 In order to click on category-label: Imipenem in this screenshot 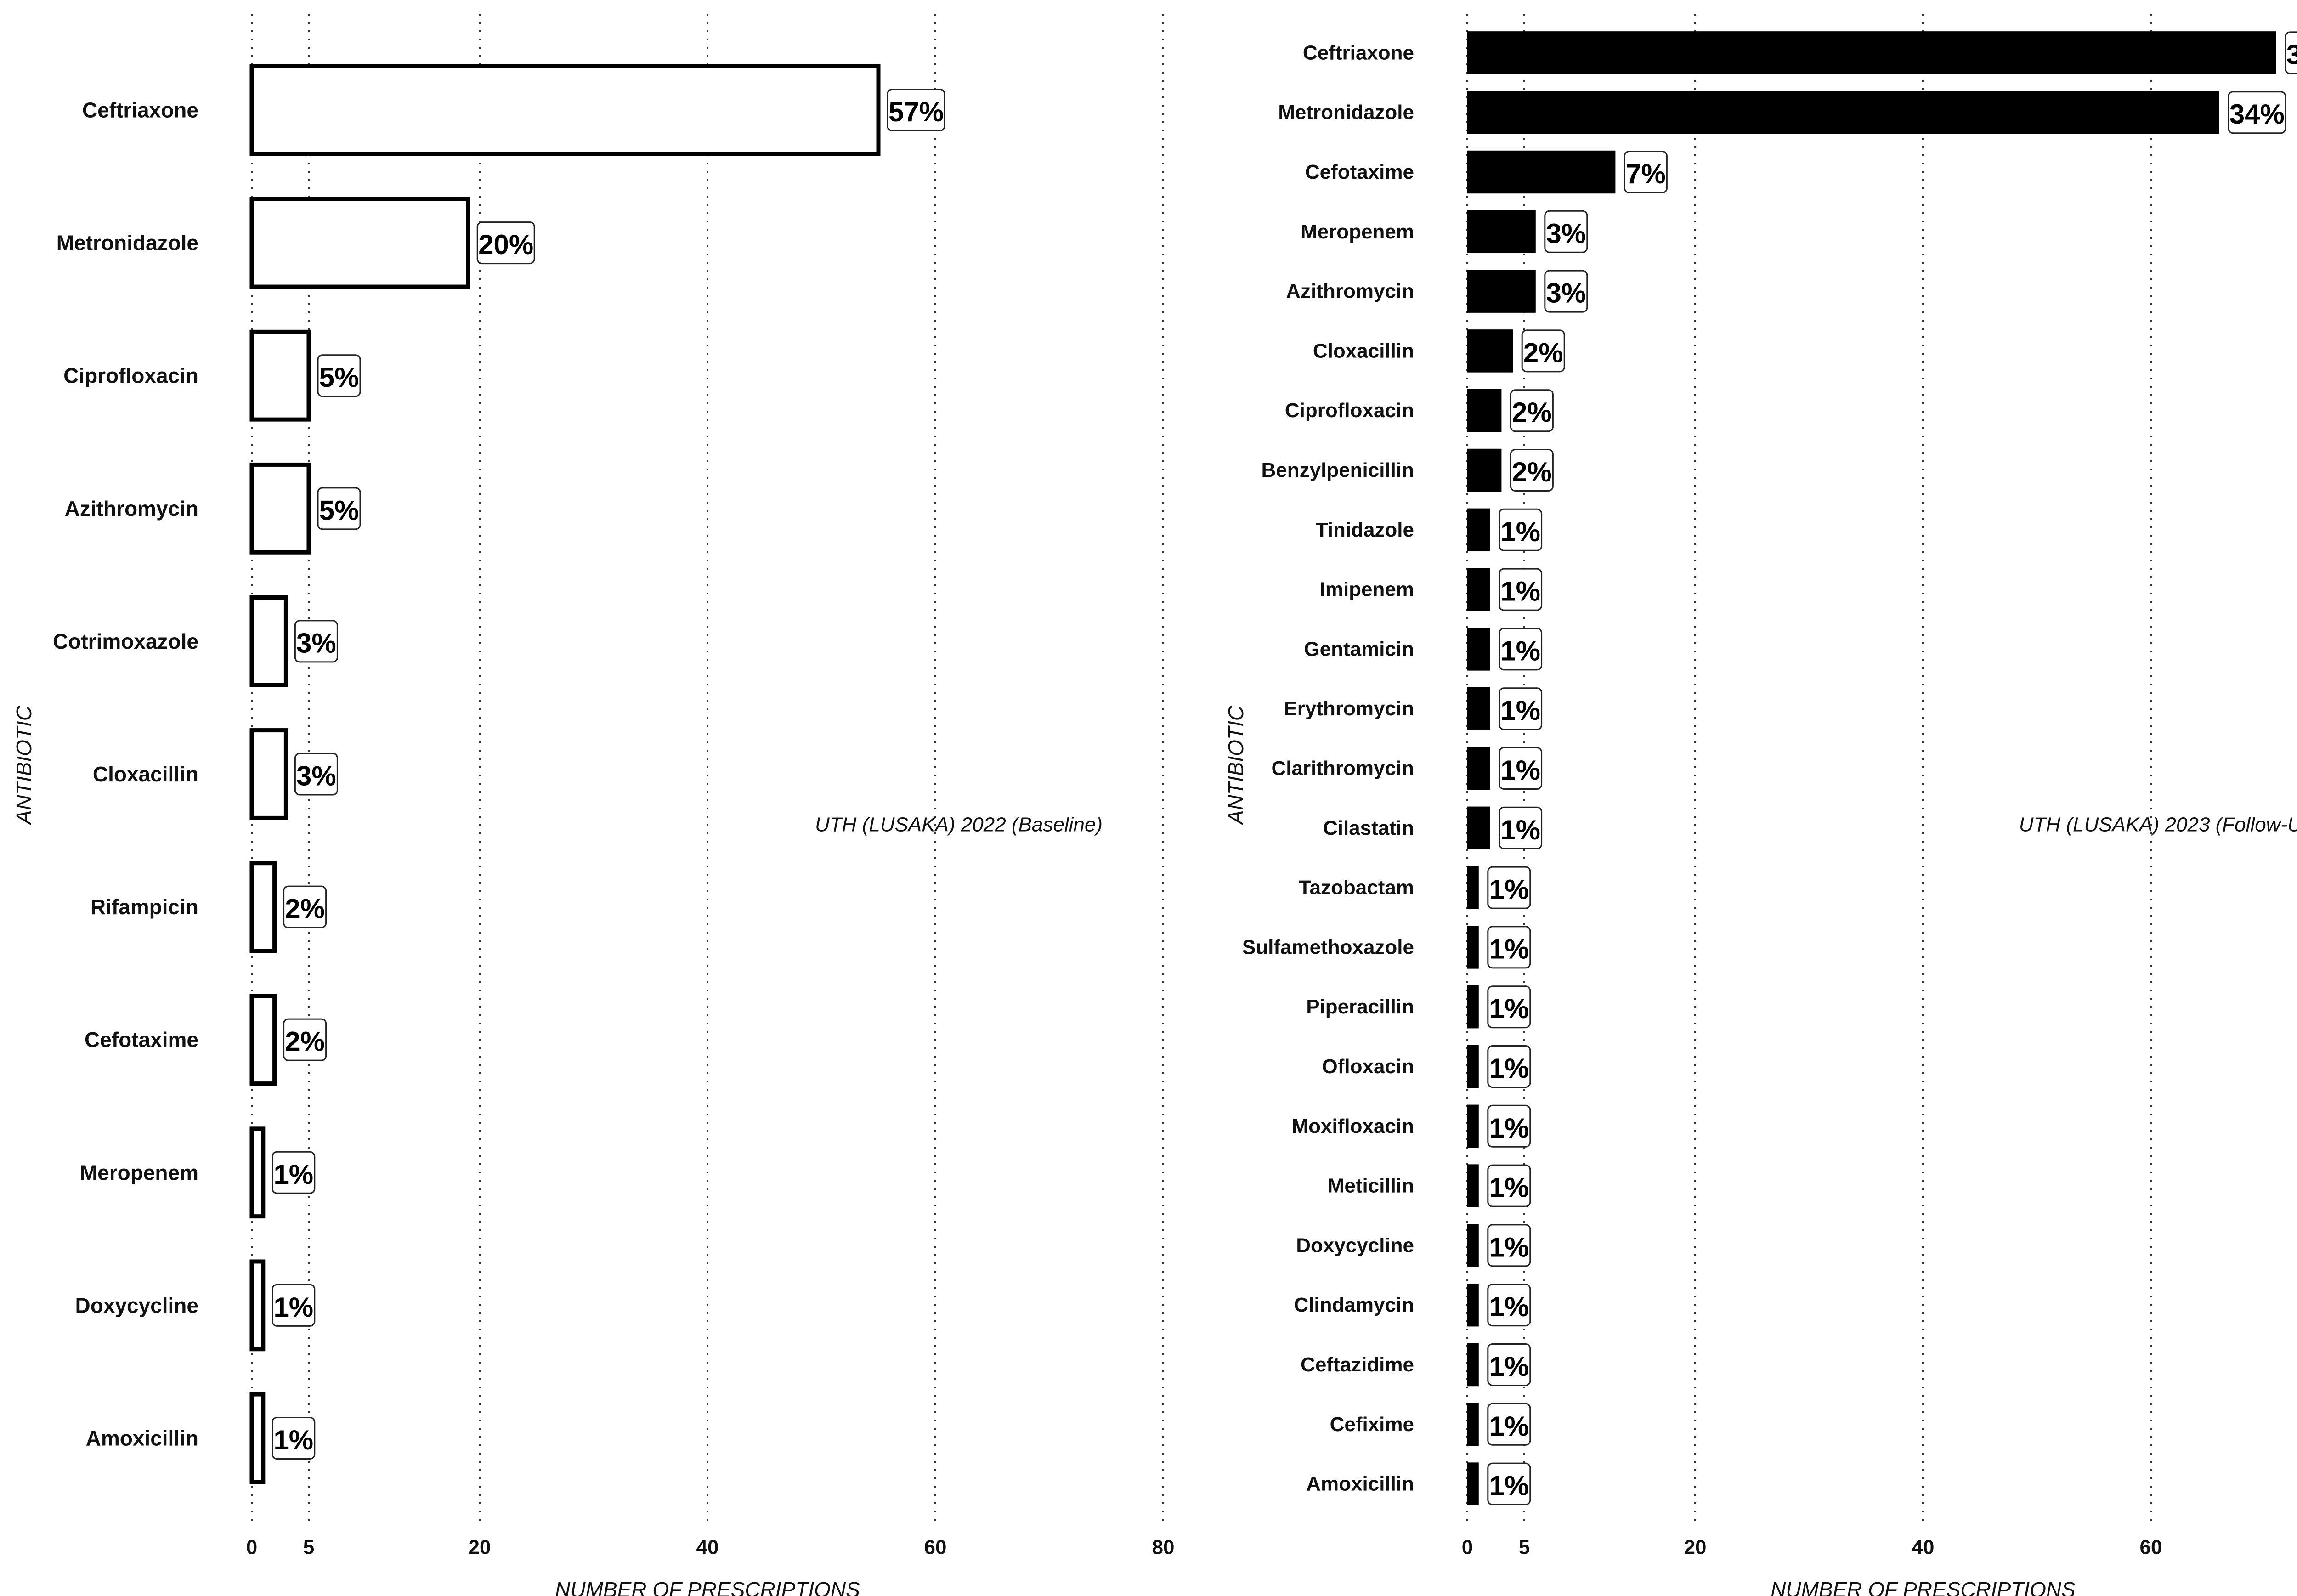, I will do `click(1367, 589)`.